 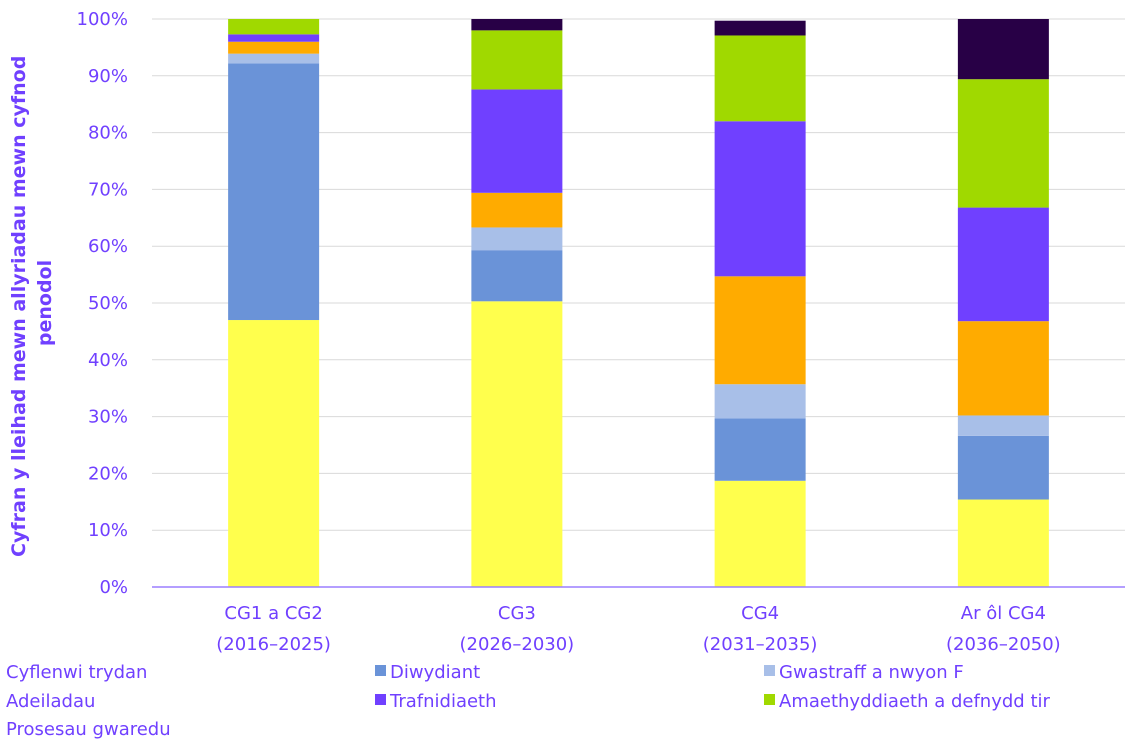 What do you see at coordinates (914, 701) in the screenshot?
I see `legend-label: Amaethyddiaeth a defnydd tir` at bounding box center [914, 701].